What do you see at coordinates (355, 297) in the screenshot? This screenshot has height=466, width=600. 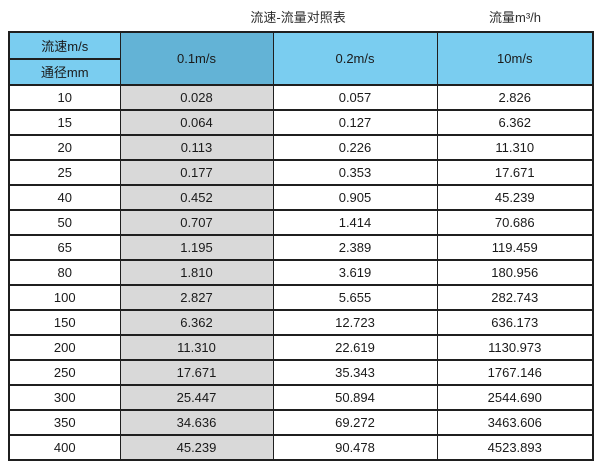 I see `flow-0.2ms-cell: 5.655` at bounding box center [355, 297].